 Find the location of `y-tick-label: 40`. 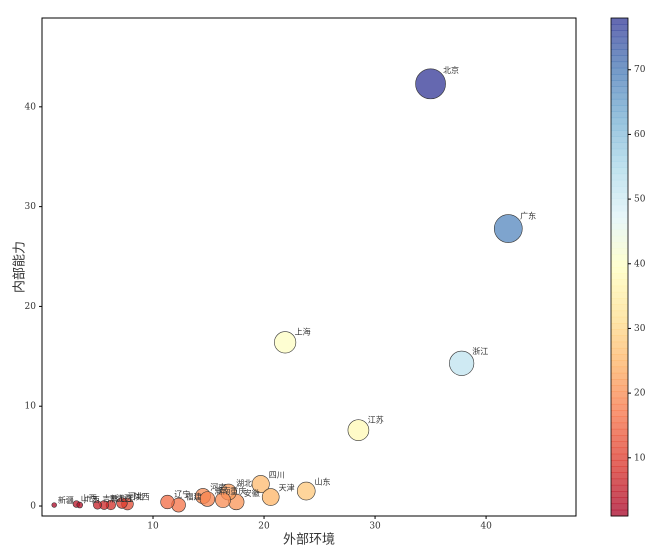

y-tick-label: 40 is located at coordinates (31, 107).